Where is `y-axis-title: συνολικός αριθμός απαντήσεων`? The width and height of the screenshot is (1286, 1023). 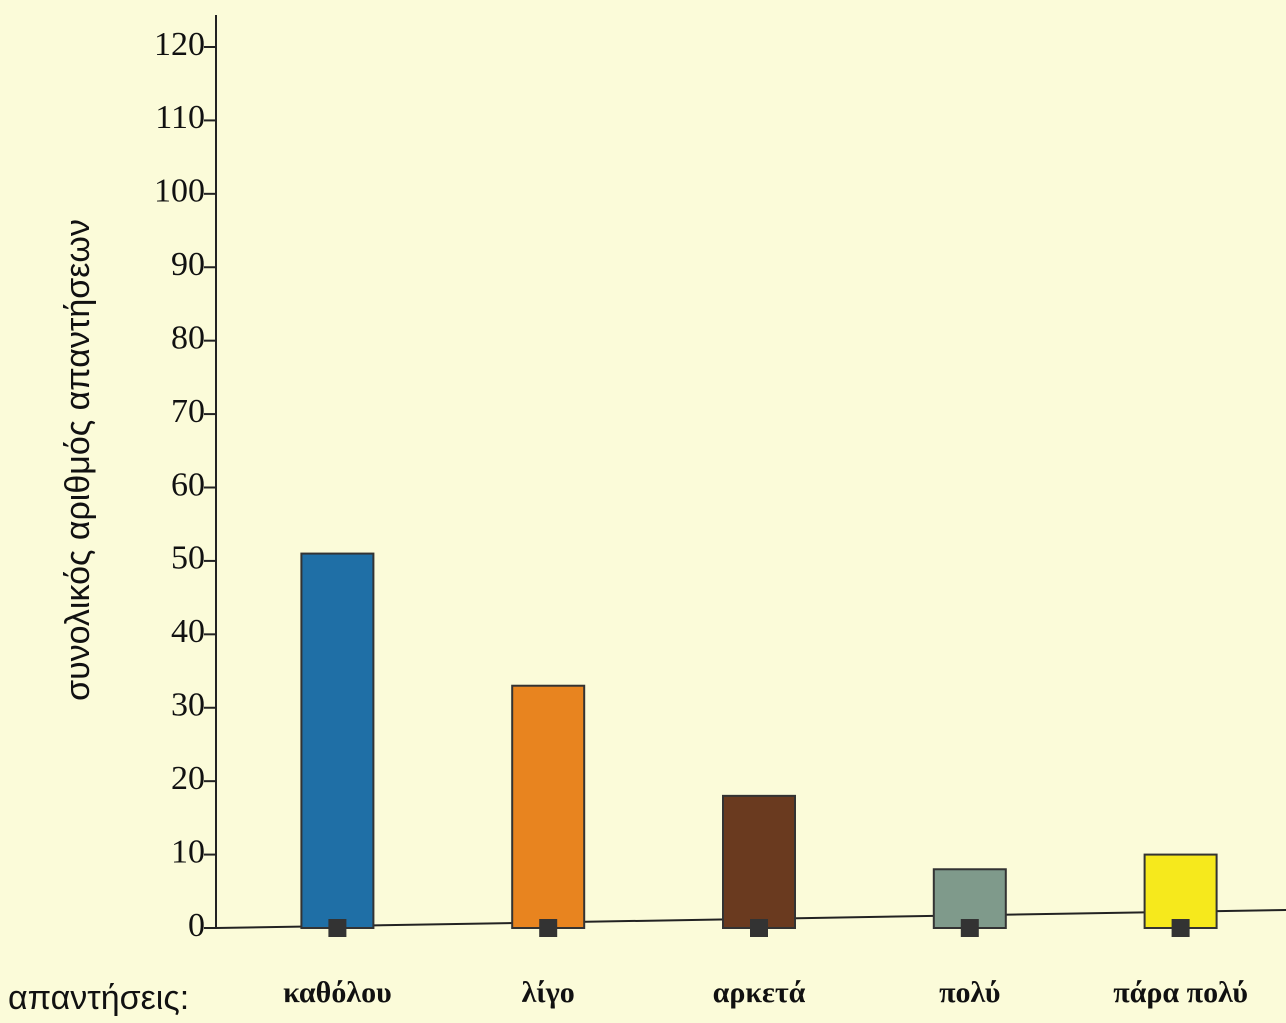
y-axis-title: συνολικός αριθμός απαντήσεων is located at coordinates (78, 460).